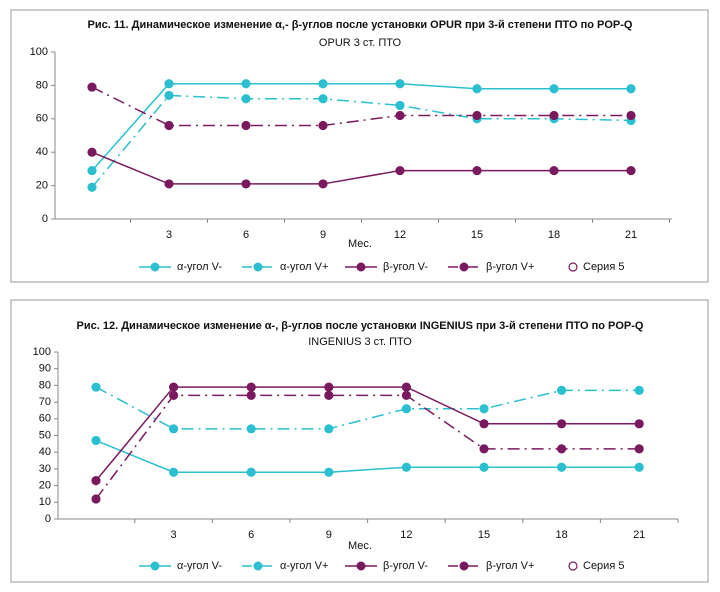 Image resolution: width=720 pixels, height=592 pixels. Describe the element at coordinates (45, 369) in the screenshot. I see `y-tick-label: 90` at that location.